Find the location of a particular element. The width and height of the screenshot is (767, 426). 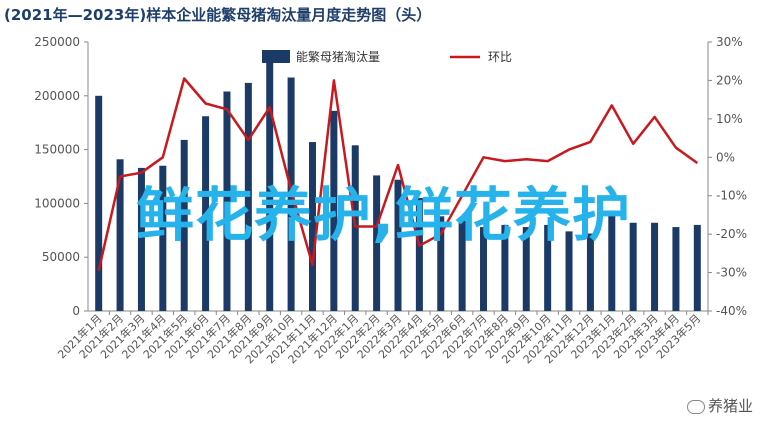

y-left-tick-label: 50000 is located at coordinates (61, 257).